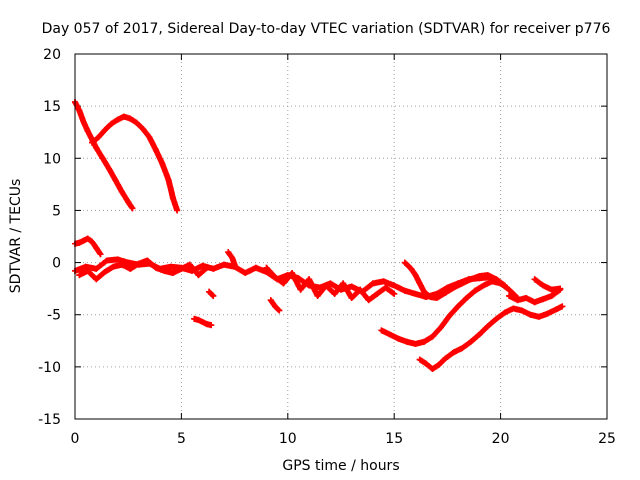 The width and height of the screenshot is (640, 480). What do you see at coordinates (181, 439) in the screenshot?
I see `x-tick-label: 5` at bounding box center [181, 439].